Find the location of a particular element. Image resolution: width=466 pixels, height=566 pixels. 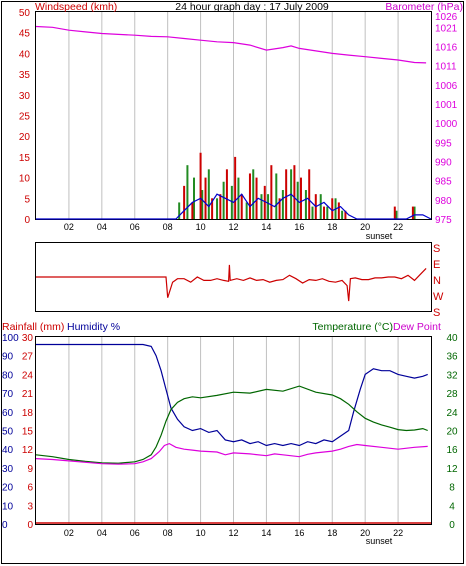

direction-line is located at coordinates (231, 283).